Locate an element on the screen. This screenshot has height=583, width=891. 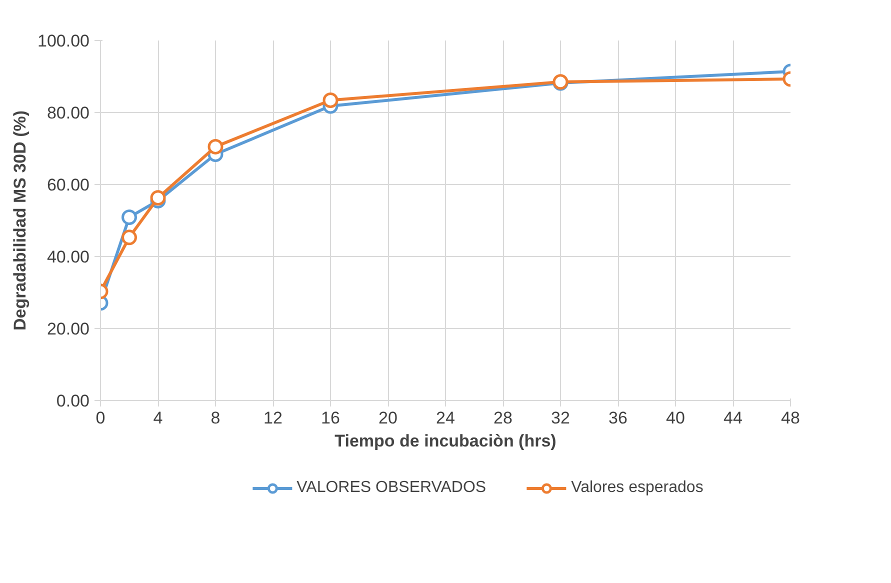
y-tick-label: 40.00 is located at coordinates (68, 257).